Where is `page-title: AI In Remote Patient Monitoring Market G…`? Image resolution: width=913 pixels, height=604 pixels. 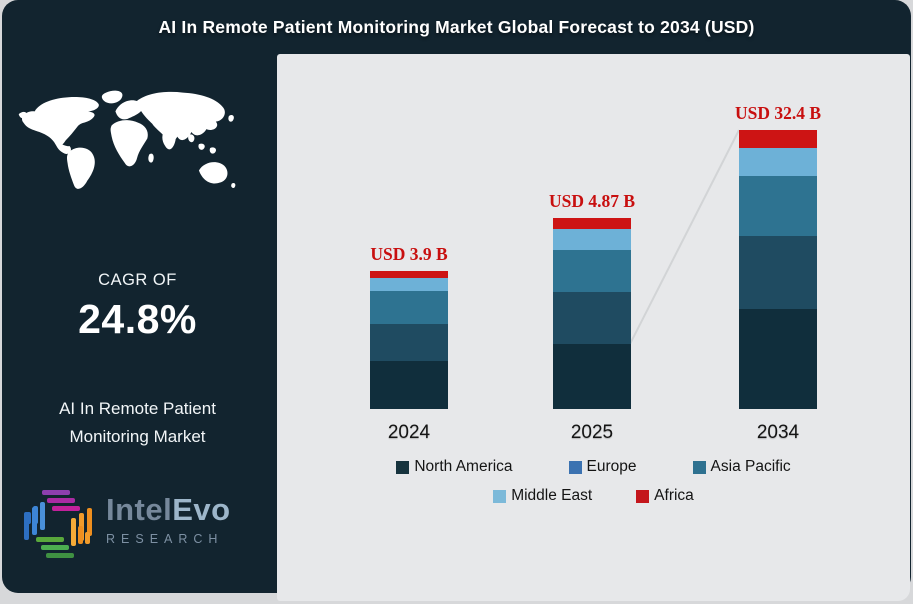 page-title: AI In Remote Patient Monitoring Market G… is located at coordinates (456, 27).